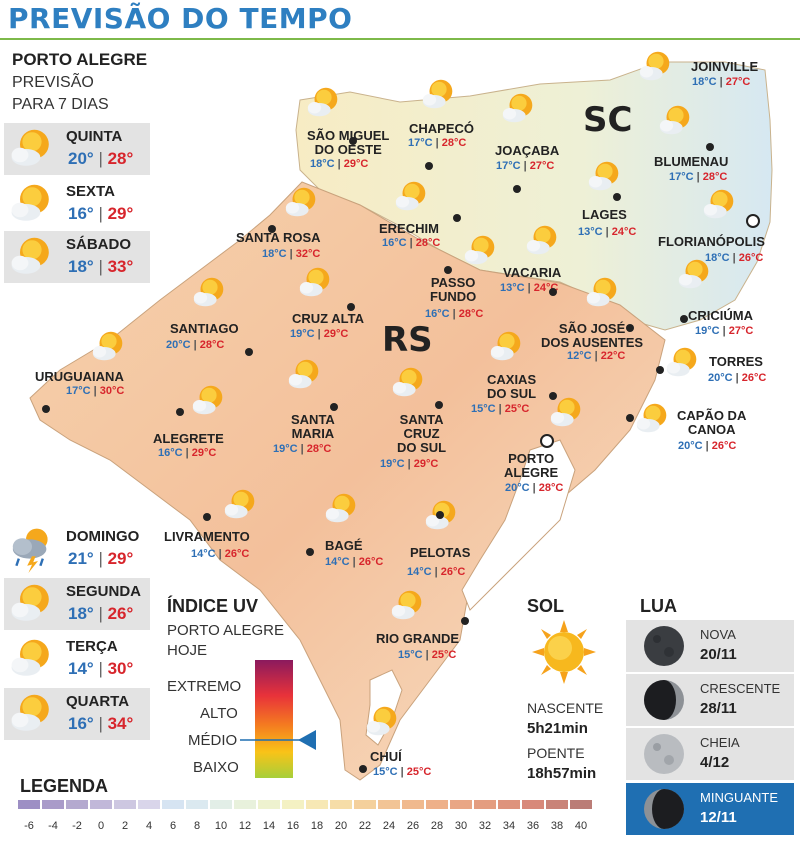  I want to click on city-min-temp: 15°C, so click(410, 655).